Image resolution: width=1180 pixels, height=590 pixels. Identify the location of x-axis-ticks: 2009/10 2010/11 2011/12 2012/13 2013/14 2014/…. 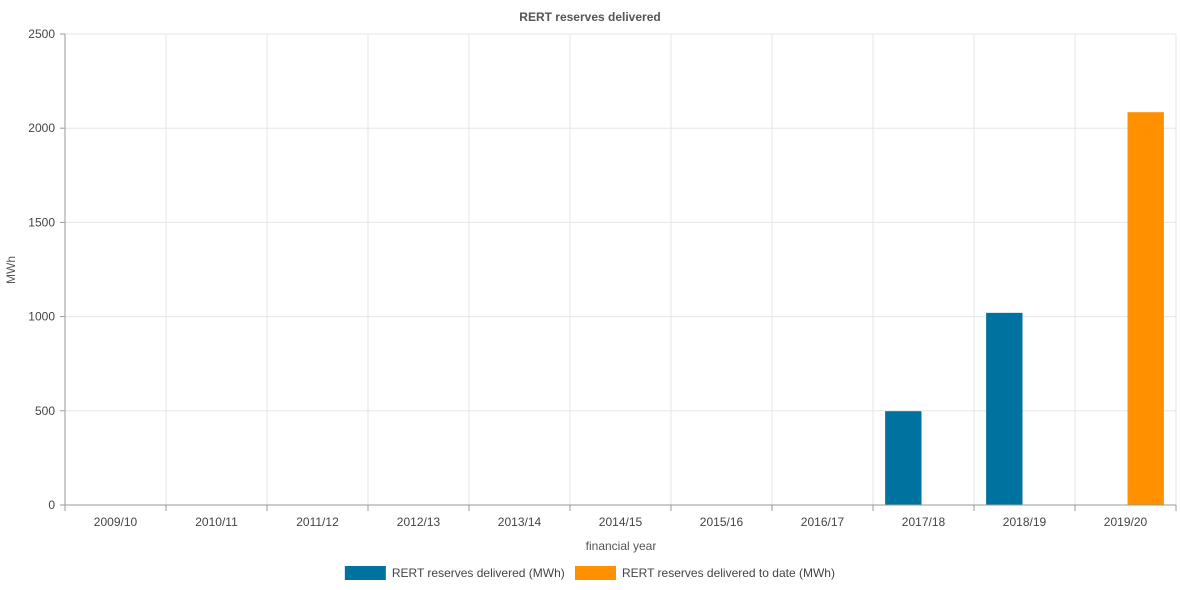
(621, 522).